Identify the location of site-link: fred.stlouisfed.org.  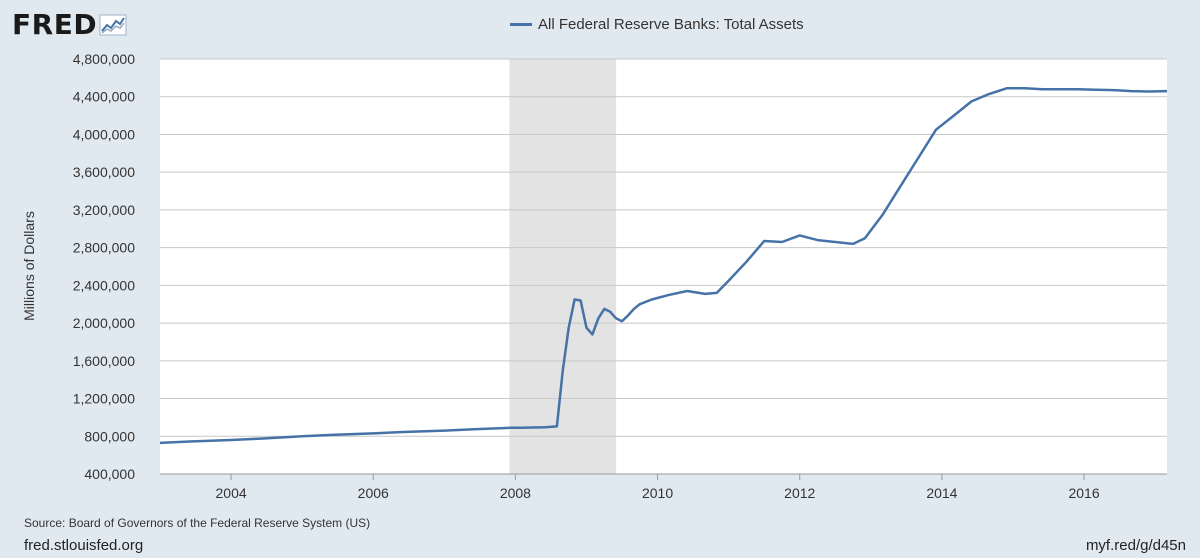
(84, 545).